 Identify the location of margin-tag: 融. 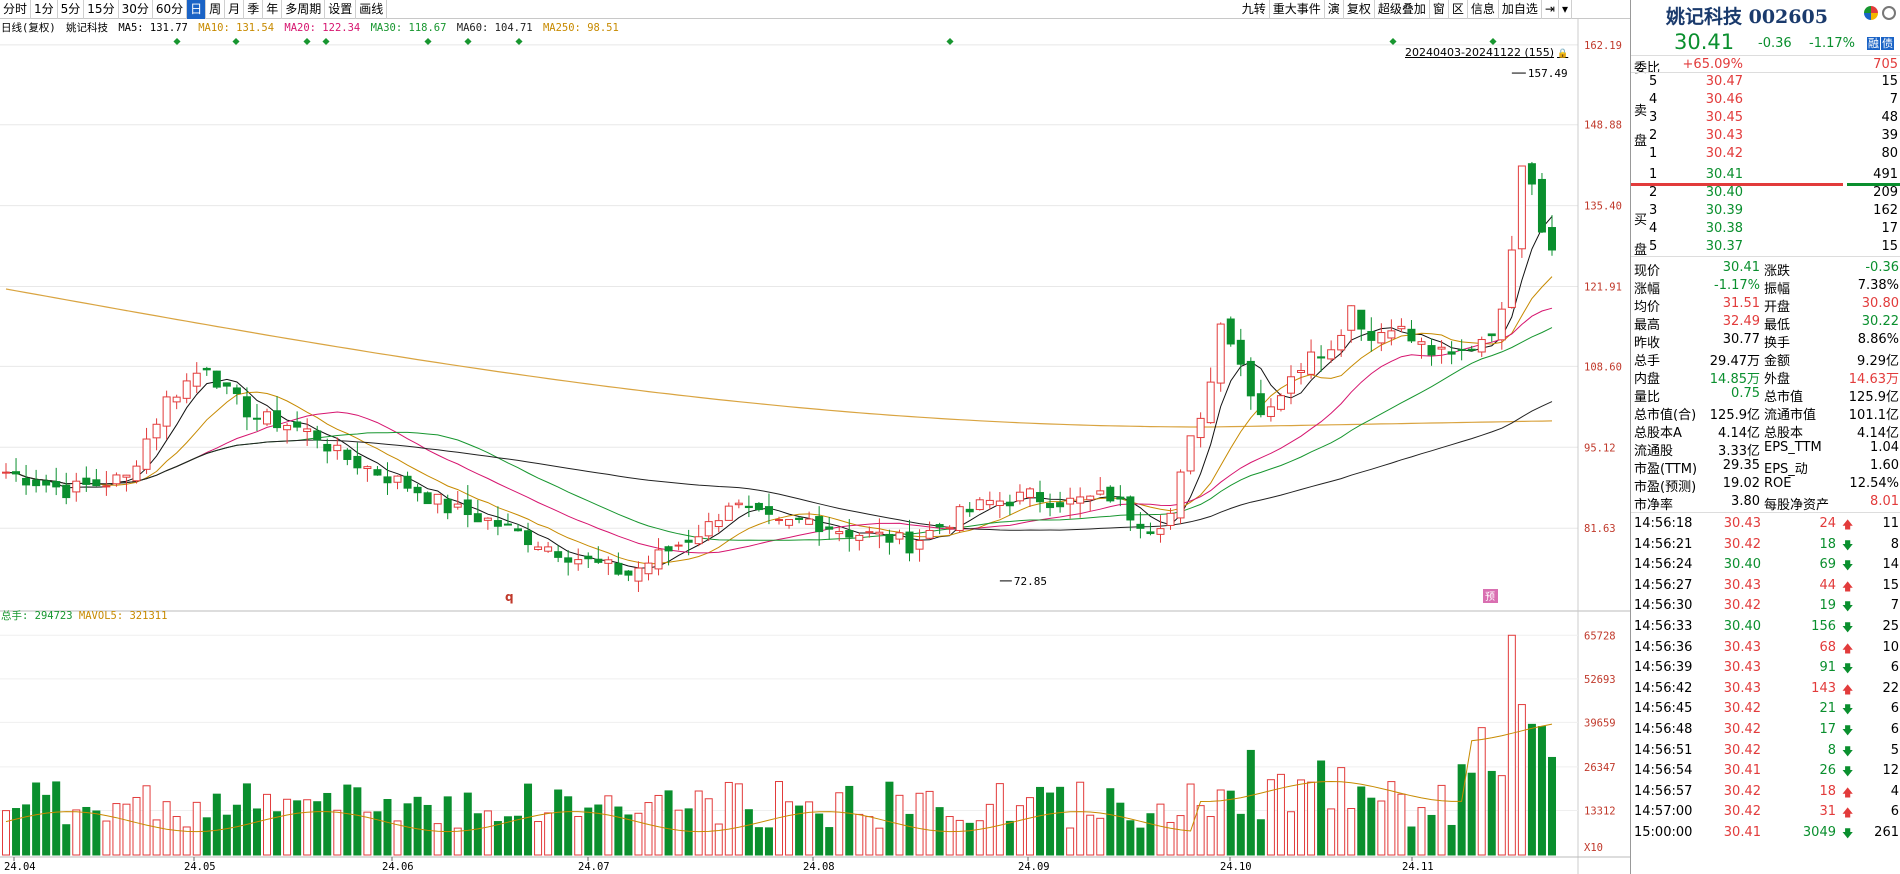
(1873, 43).